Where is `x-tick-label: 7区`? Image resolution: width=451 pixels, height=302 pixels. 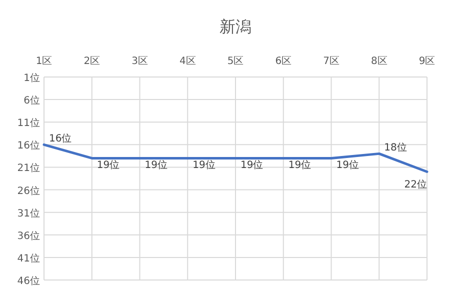 x-tick-label: 7区 is located at coordinates (331, 61).